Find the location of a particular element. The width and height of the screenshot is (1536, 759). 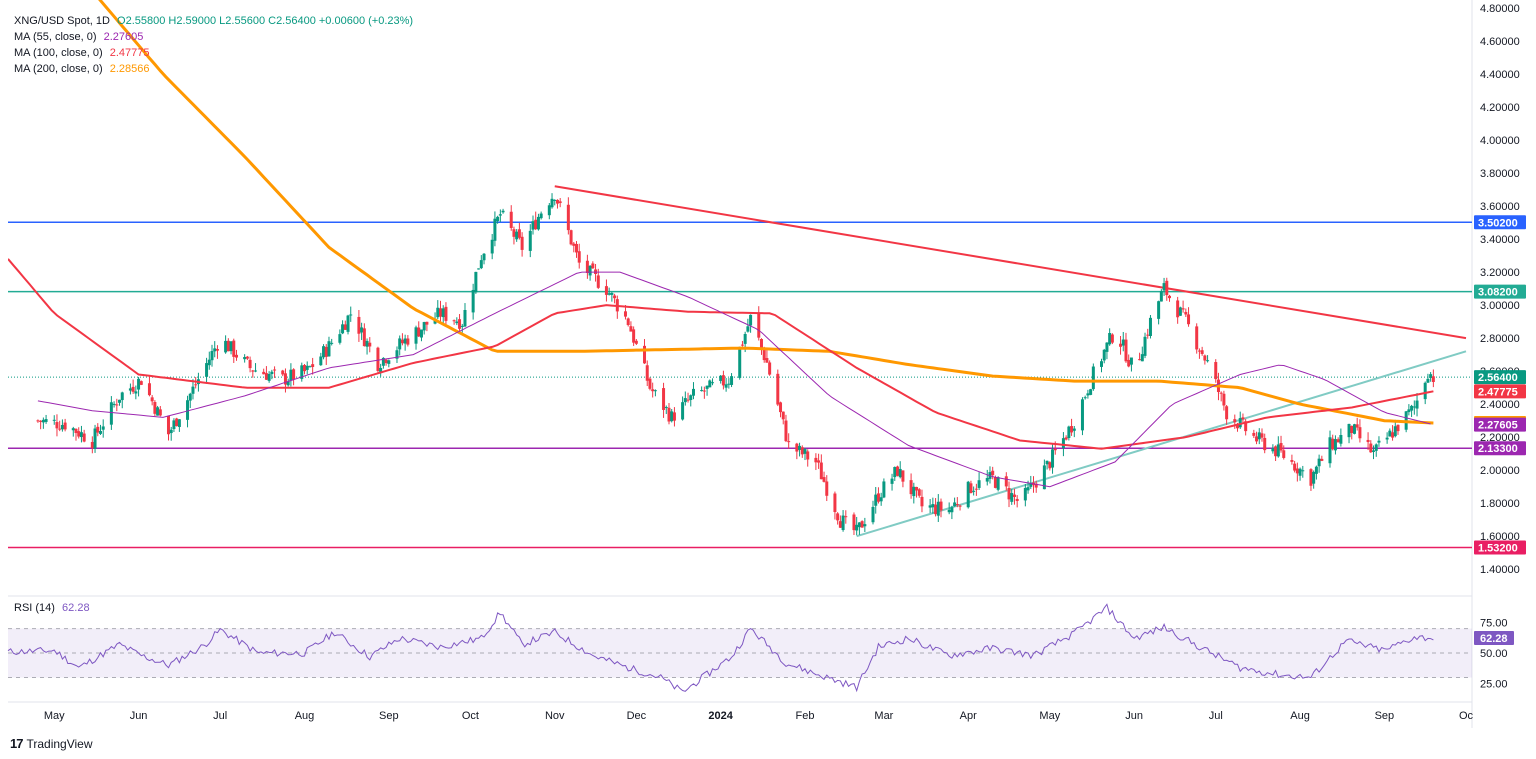

rsi-legend: RSI (14) 62.28 is located at coordinates (52, 608).